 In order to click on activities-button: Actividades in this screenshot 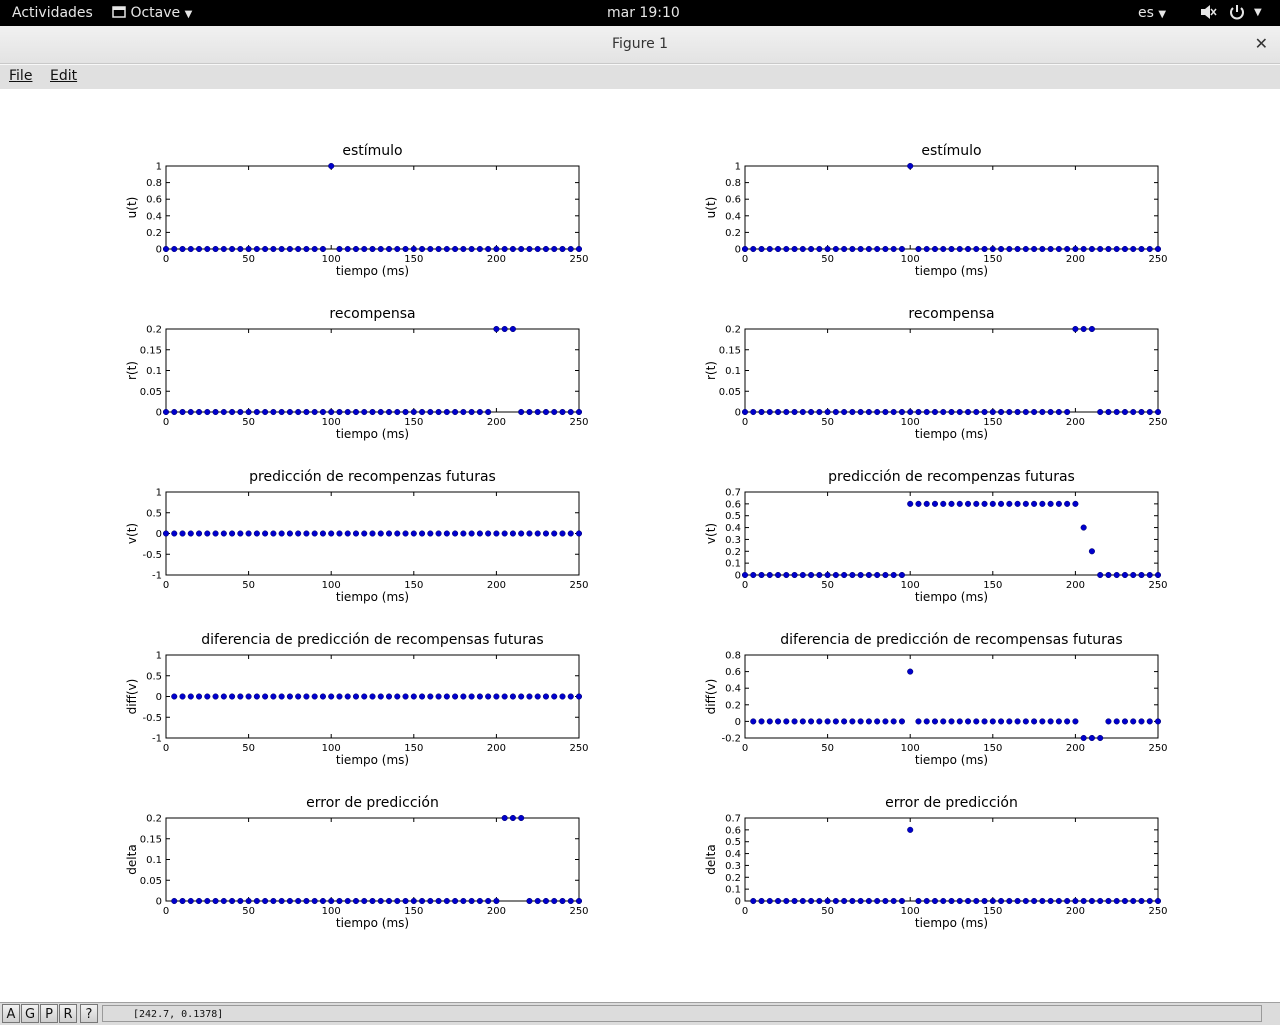, I will do `click(52, 13)`.